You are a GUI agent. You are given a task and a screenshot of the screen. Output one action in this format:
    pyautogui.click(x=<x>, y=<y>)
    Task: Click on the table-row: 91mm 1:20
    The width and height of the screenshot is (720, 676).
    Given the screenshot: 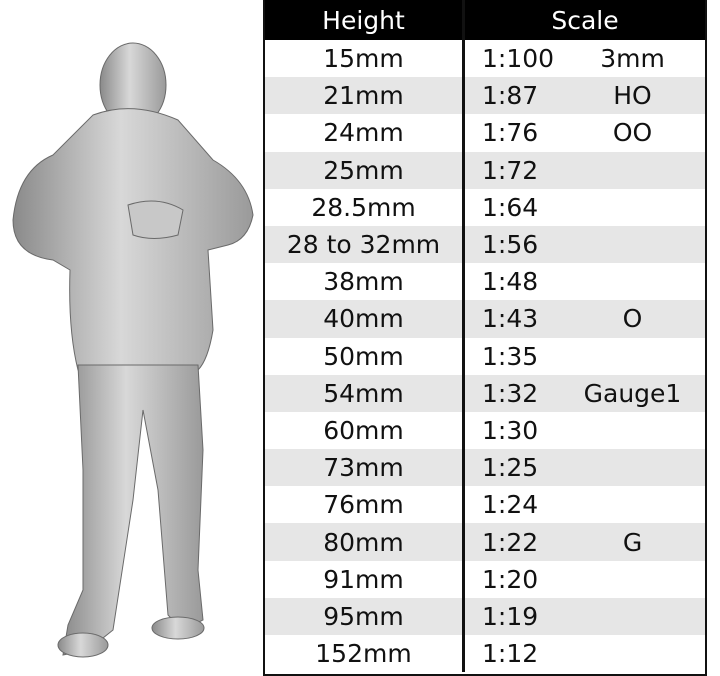 What is the action you would take?
    pyautogui.click(x=485, y=579)
    